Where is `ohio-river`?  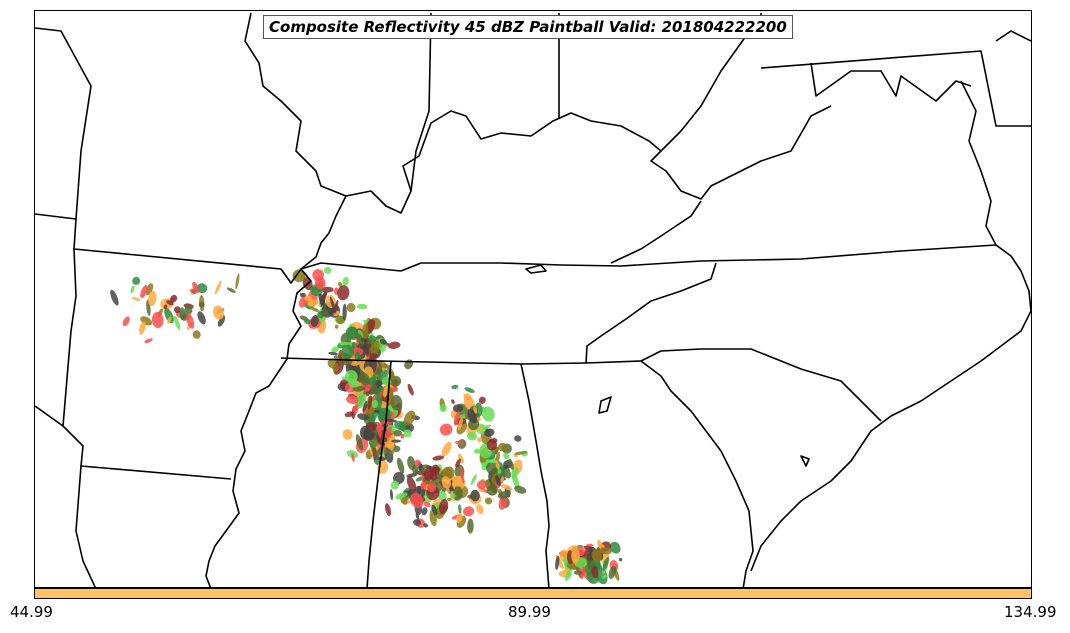
ohio-river is located at coordinates (588, 159).